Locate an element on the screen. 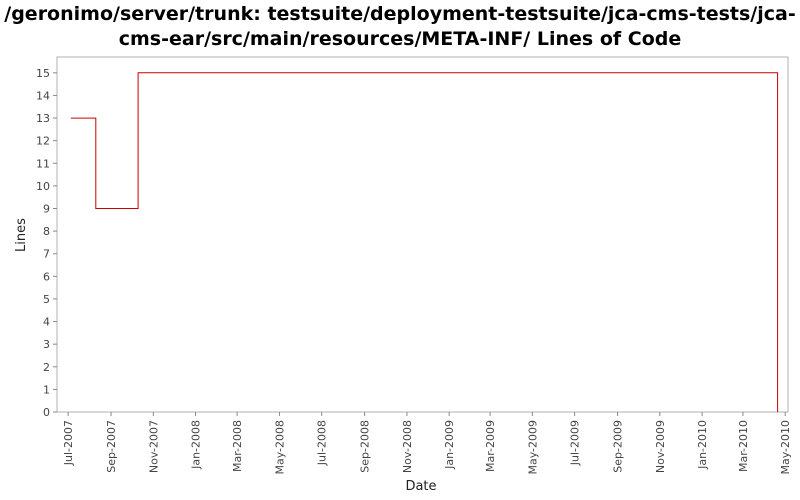  x-tick-label: Nov-2007 is located at coordinates (153, 446).